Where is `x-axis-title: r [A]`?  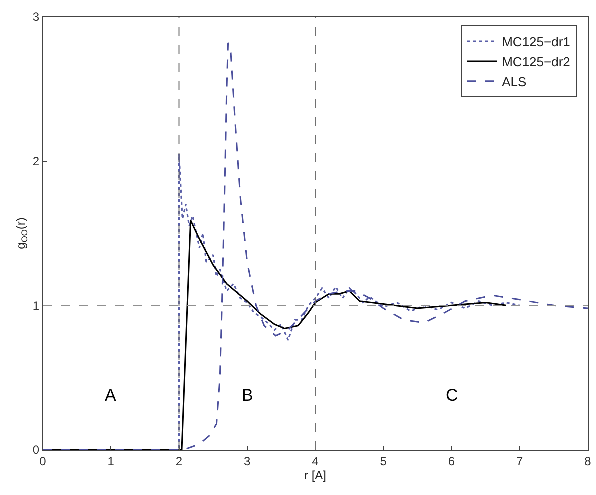 x-axis-title: r [A] is located at coordinates (315, 475).